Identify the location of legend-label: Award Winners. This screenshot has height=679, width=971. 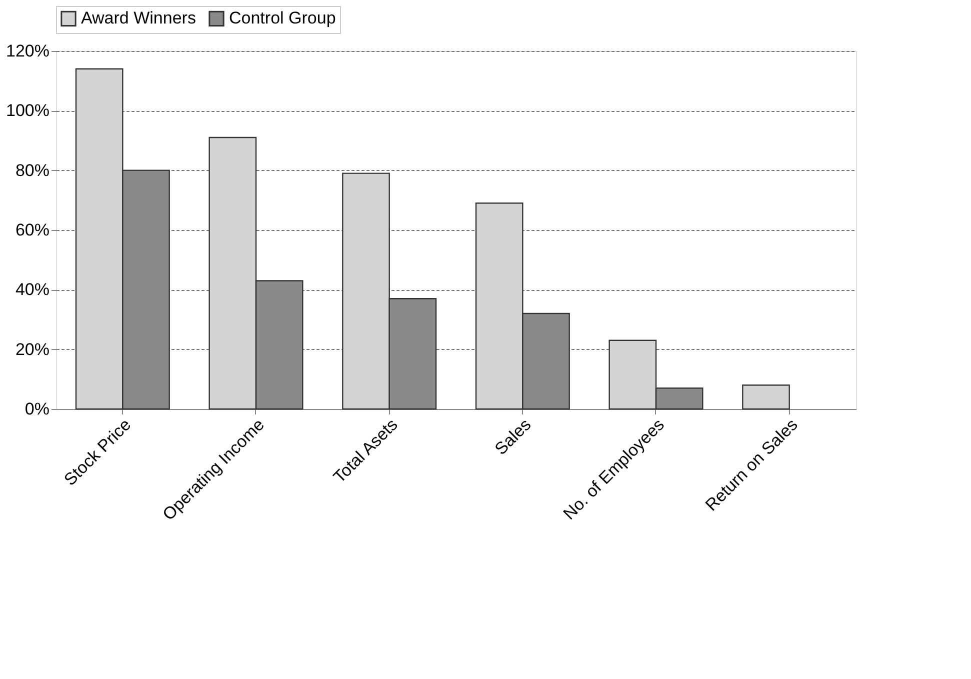
(138, 18).